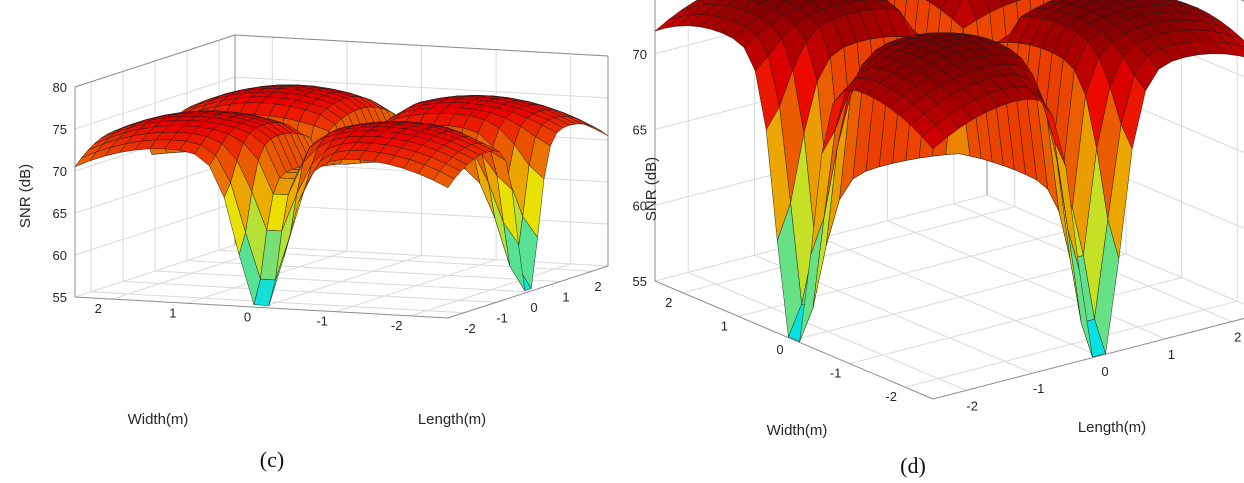  What do you see at coordinates (272, 459) in the screenshot?
I see `panel-caption: (c)` at bounding box center [272, 459].